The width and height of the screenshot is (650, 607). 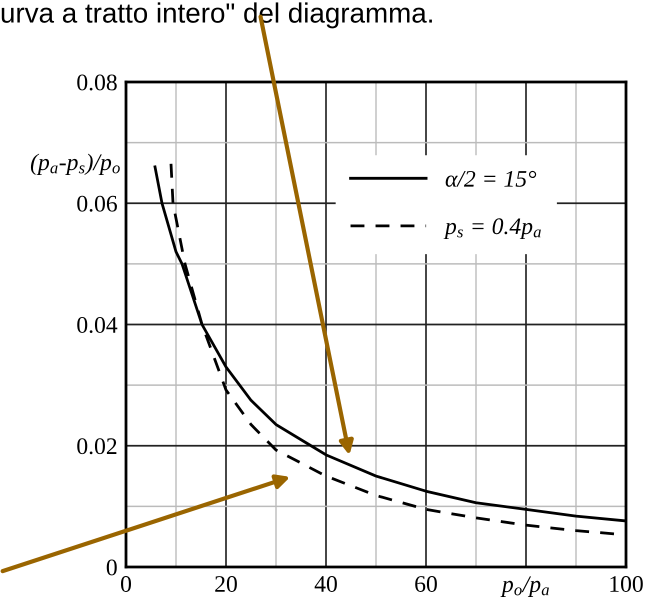 I want to click on x-tick-label: 60, so click(x=426, y=584).